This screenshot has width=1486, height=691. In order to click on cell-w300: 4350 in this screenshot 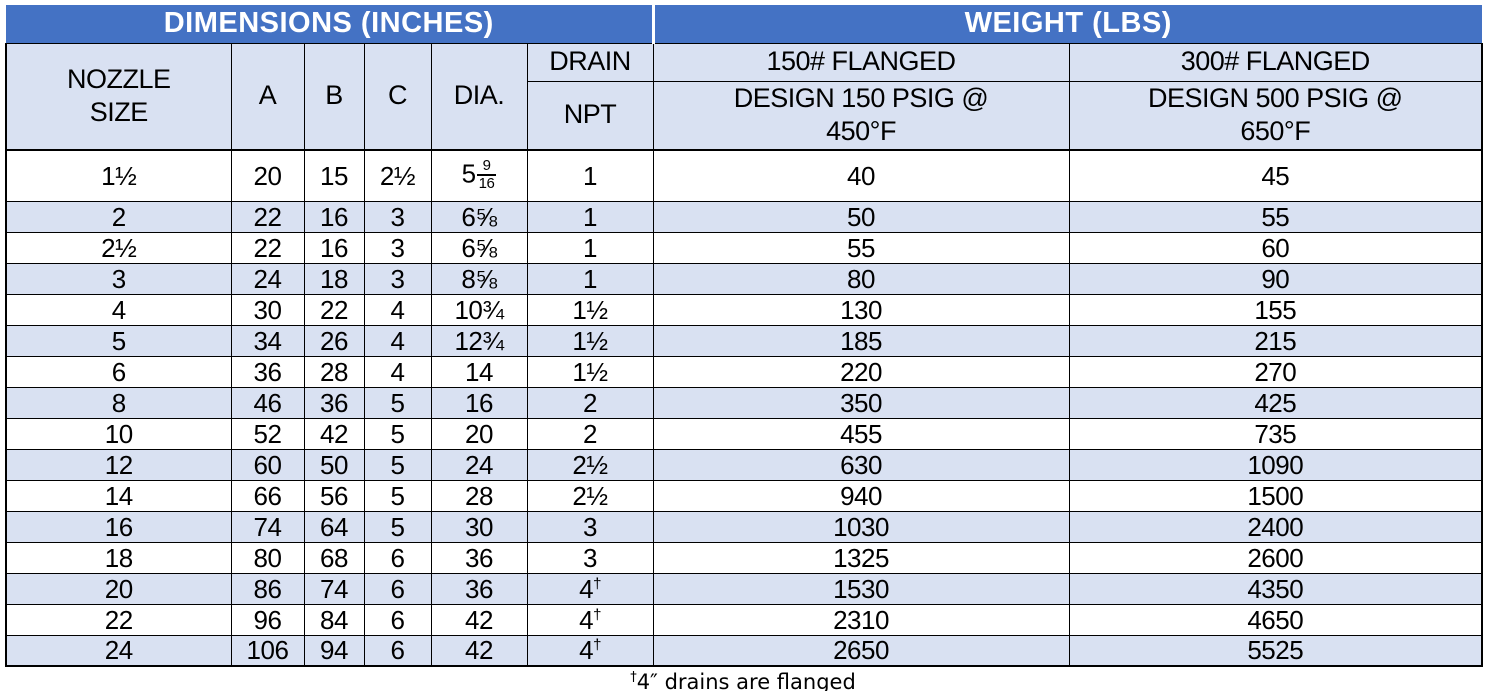, I will do `click(1276, 588)`.